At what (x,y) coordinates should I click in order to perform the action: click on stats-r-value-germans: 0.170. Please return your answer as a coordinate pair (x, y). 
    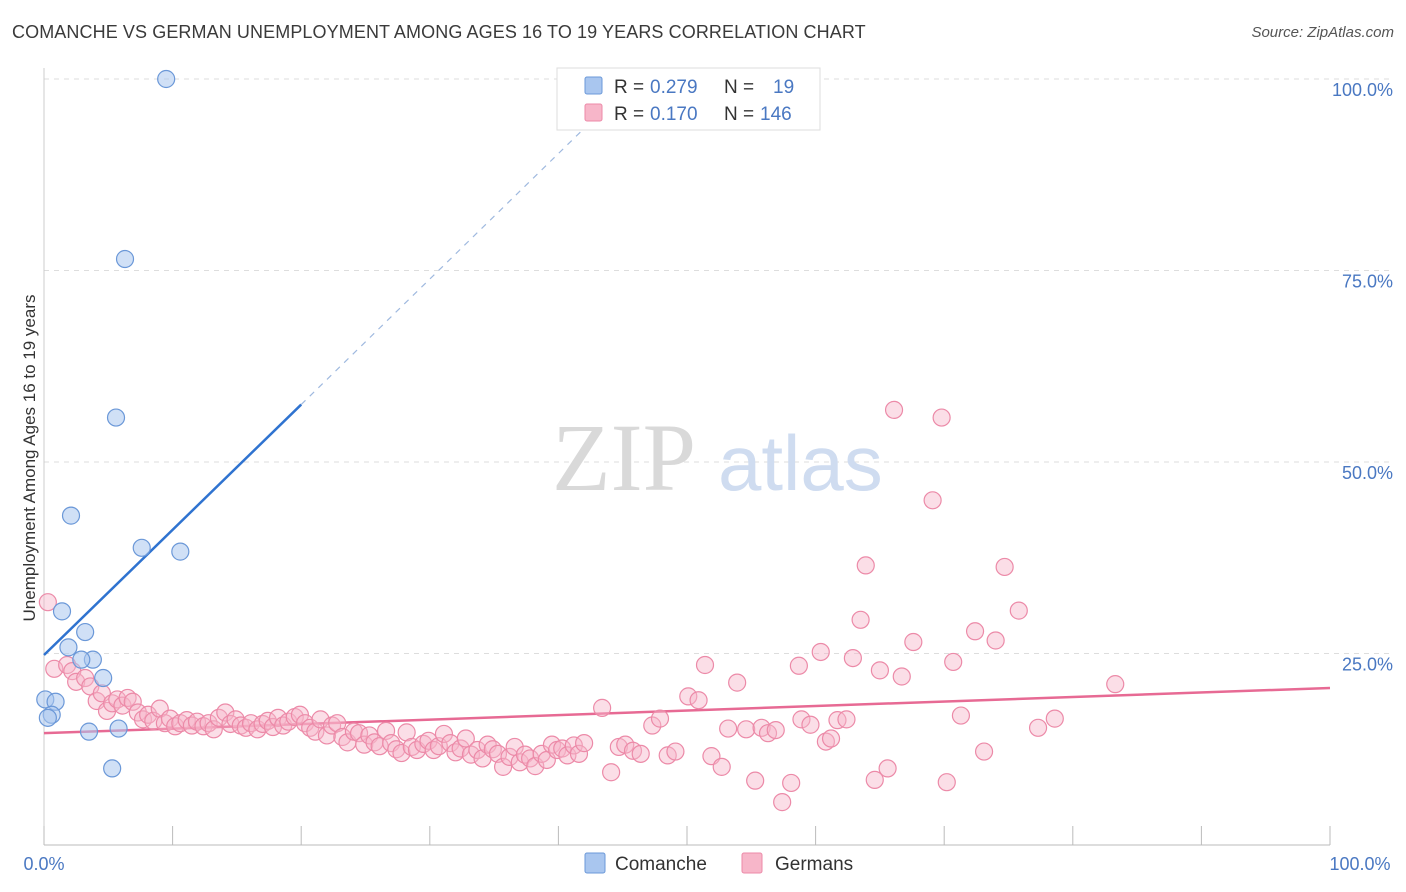
    Looking at the image, I should click on (674, 114).